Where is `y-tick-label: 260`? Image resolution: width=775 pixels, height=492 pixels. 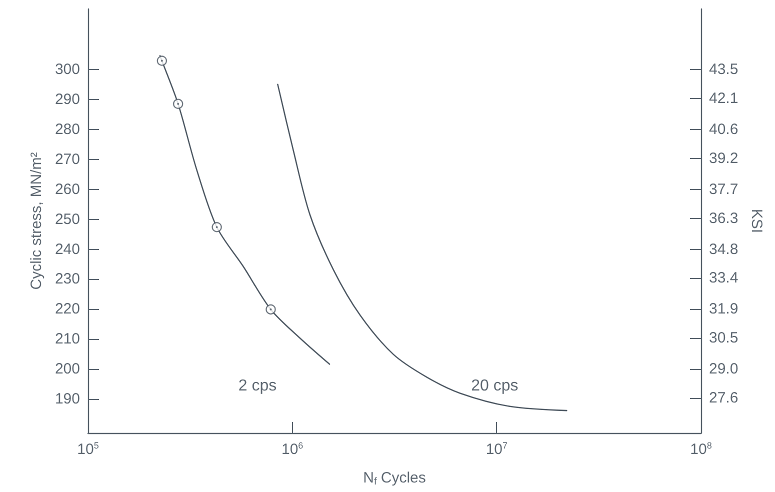 y-tick-label: 260 is located at coordinates (67, 189).